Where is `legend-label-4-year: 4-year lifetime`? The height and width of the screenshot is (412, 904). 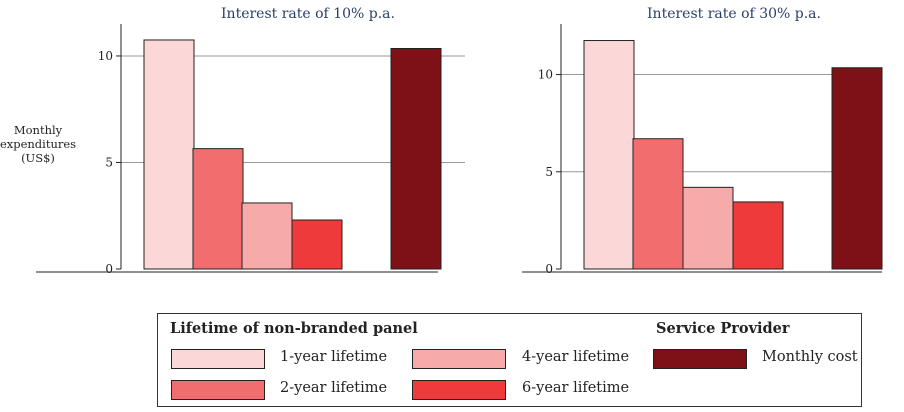 legend-label-4-year: 4-year lifetime is located at coordinates (576, 357).